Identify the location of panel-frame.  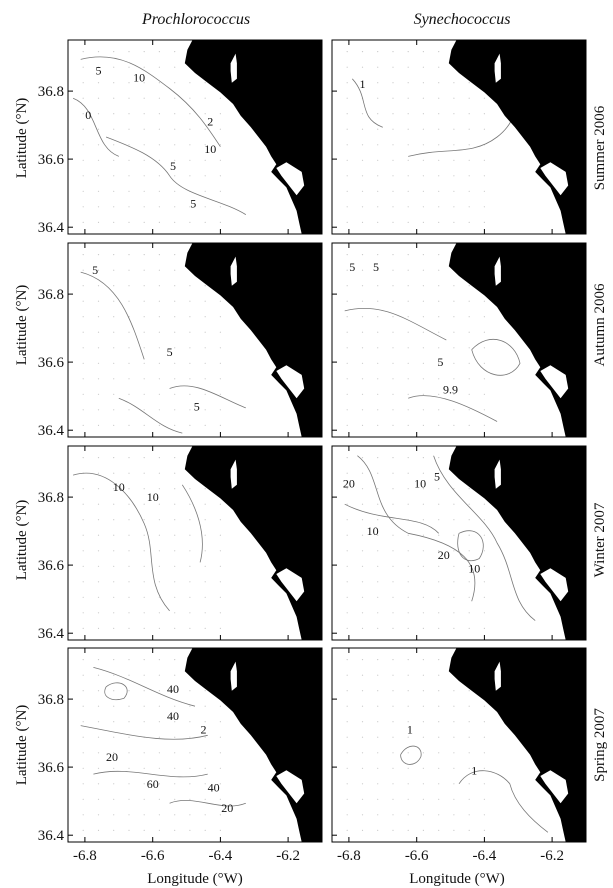
(195, 340).